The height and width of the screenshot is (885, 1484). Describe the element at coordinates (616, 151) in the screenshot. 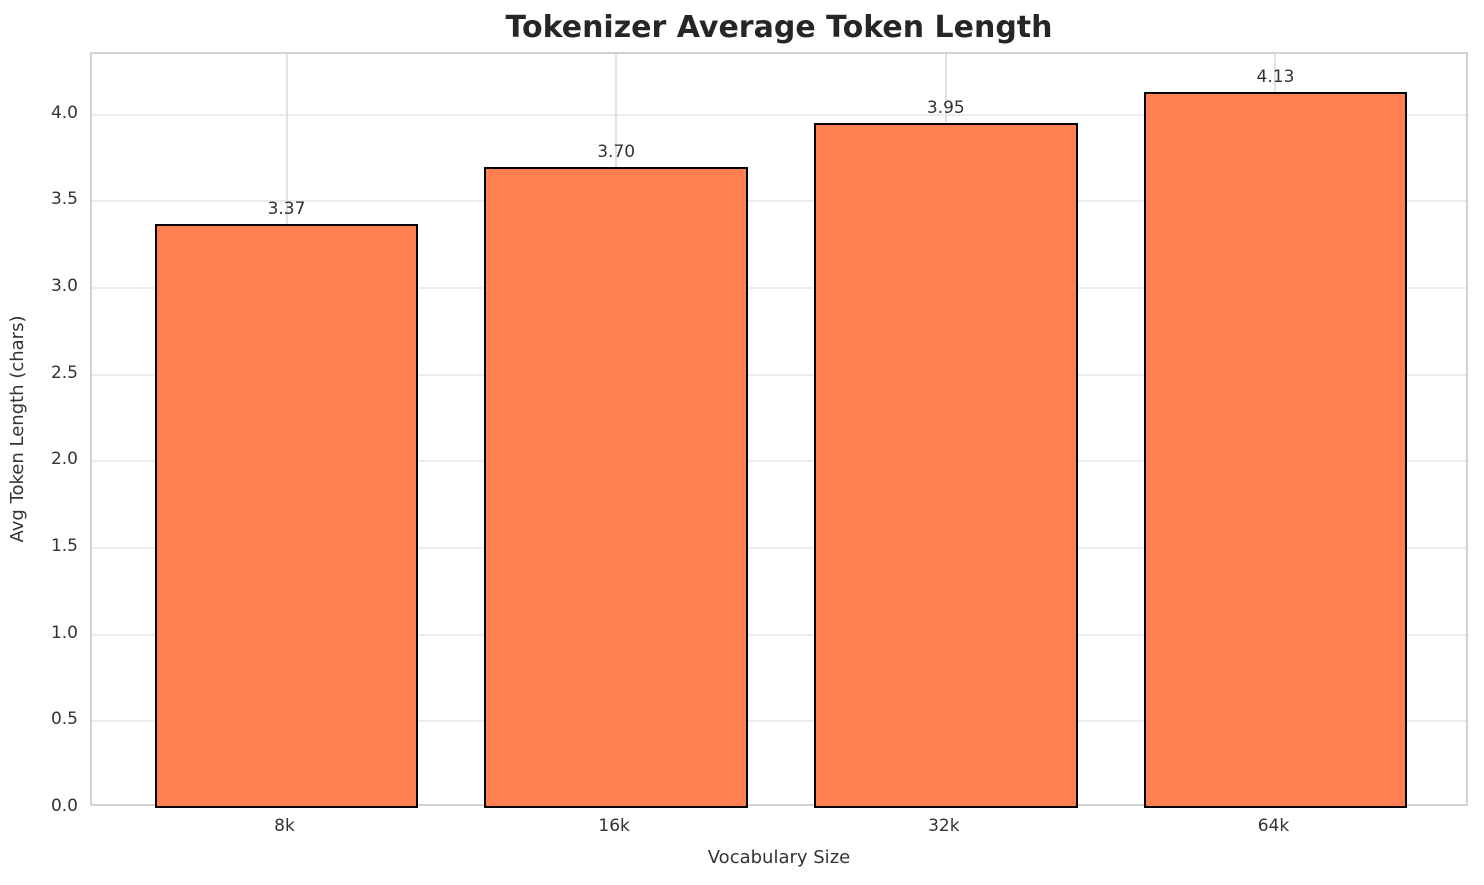

I see `bar-value-label: 3.70` at that location.